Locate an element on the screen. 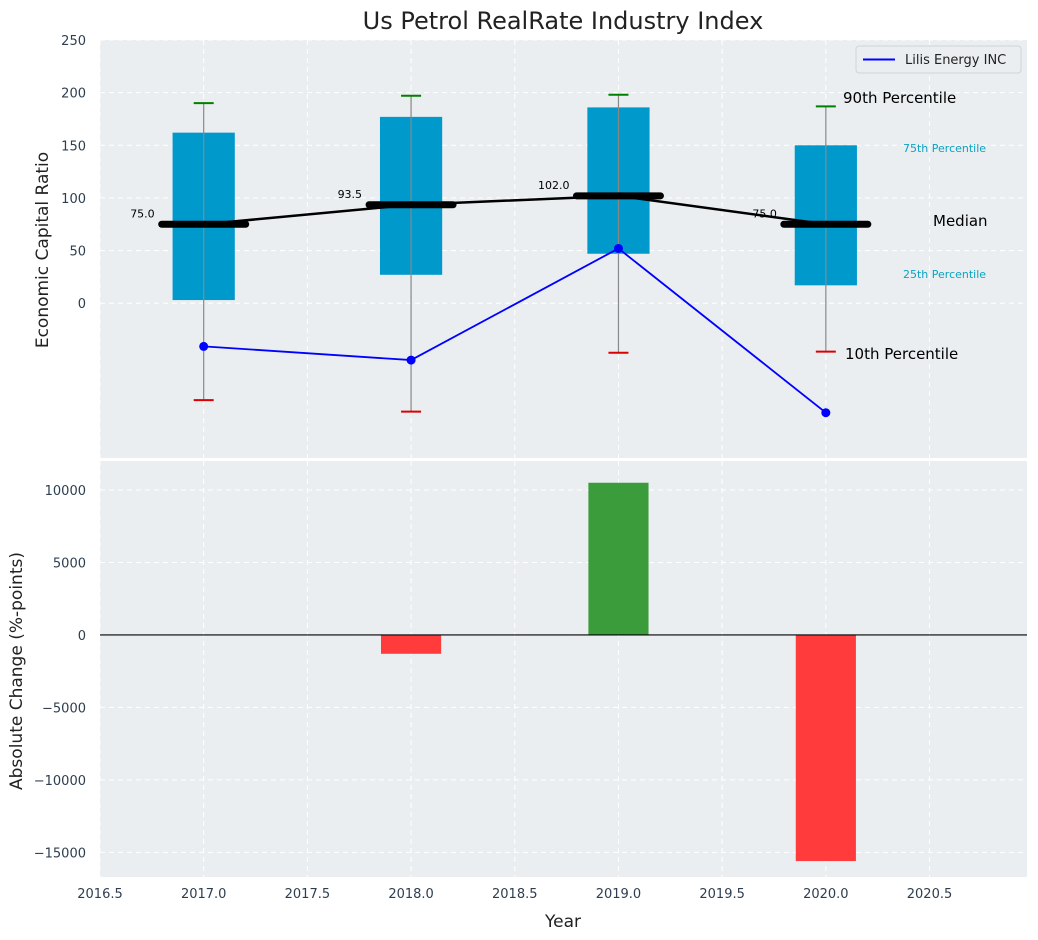 The image size is (1038, 940). x-tick-label: 2018.0 is located at coordinates (411, 894).